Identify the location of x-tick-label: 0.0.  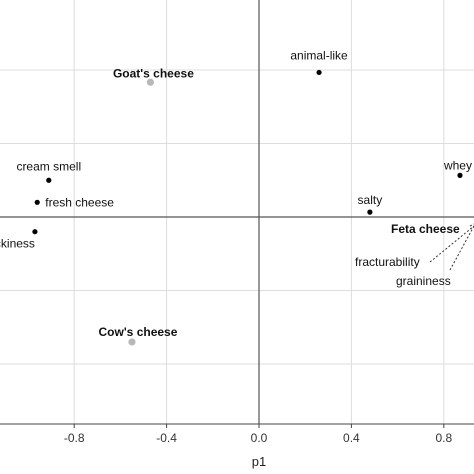
(259, 438).